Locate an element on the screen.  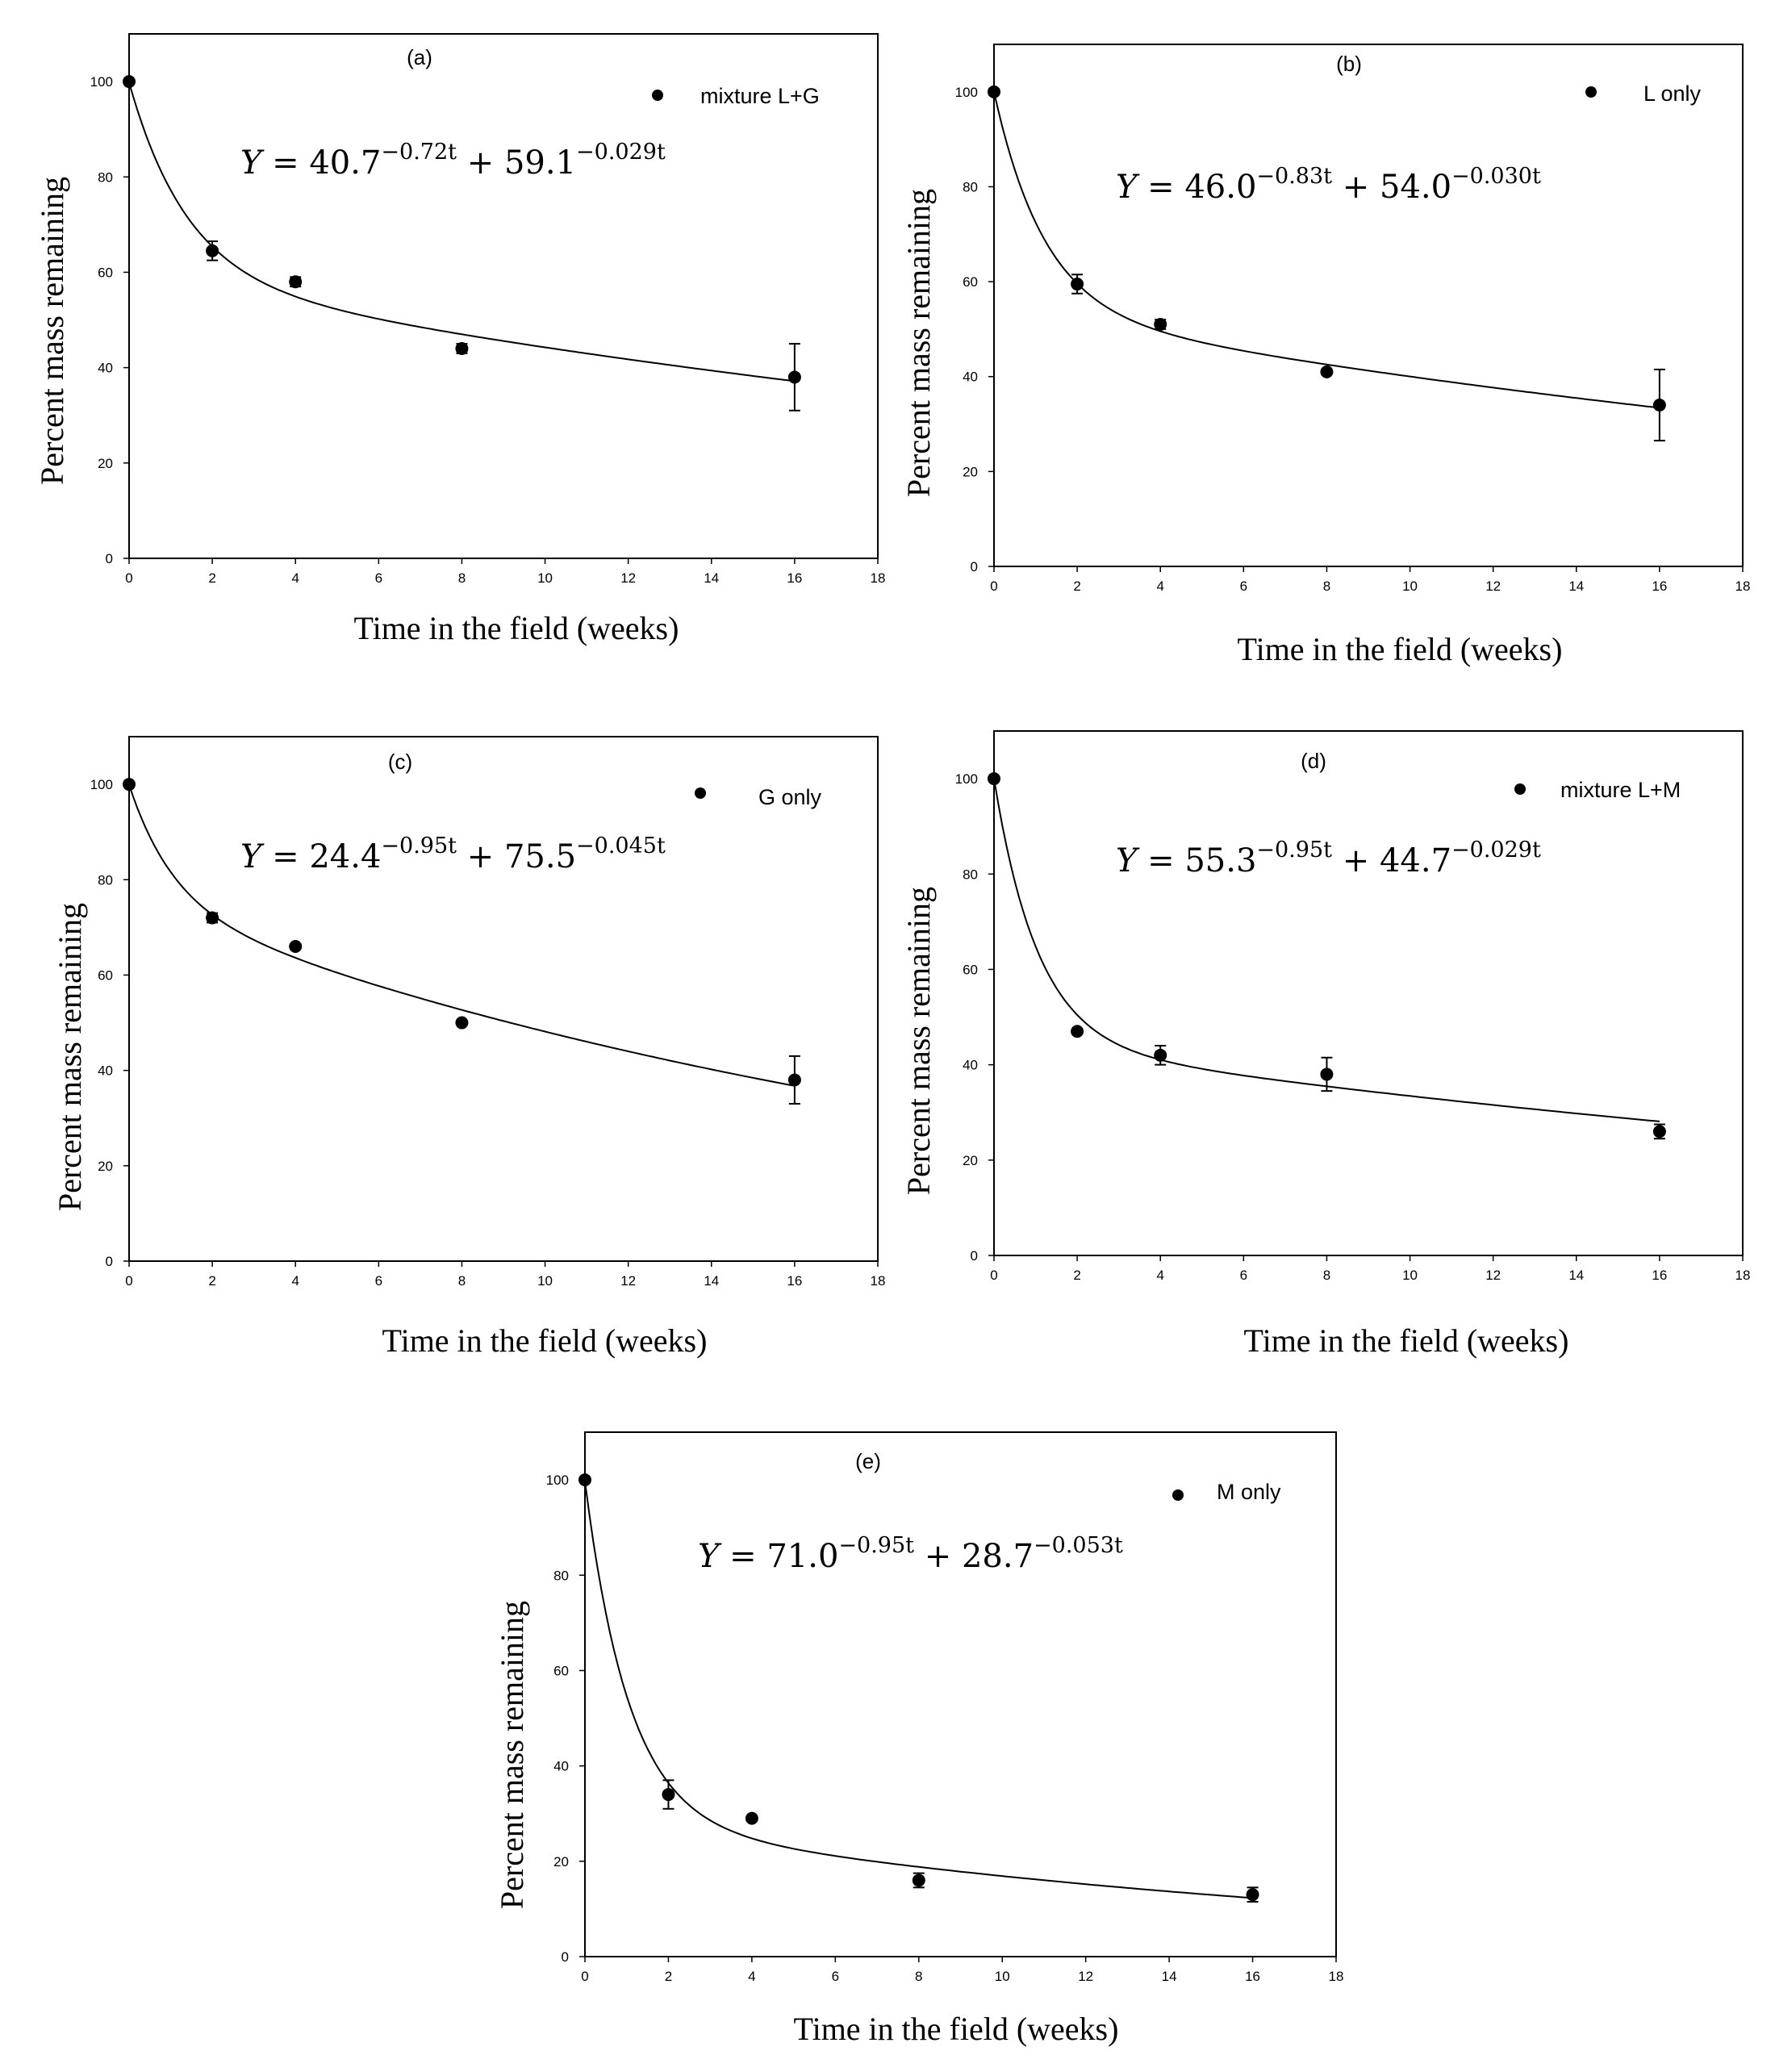
x-tick-label: 0 is located at coordinates (128, 1281).